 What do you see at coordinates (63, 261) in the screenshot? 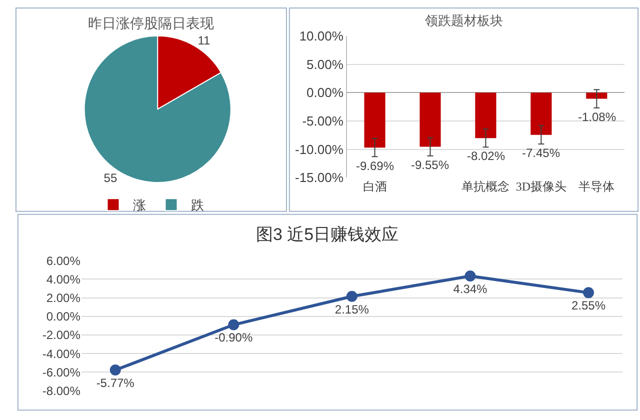
I see `y-tick-label: 6.00%` at bounding box center [63, 261].